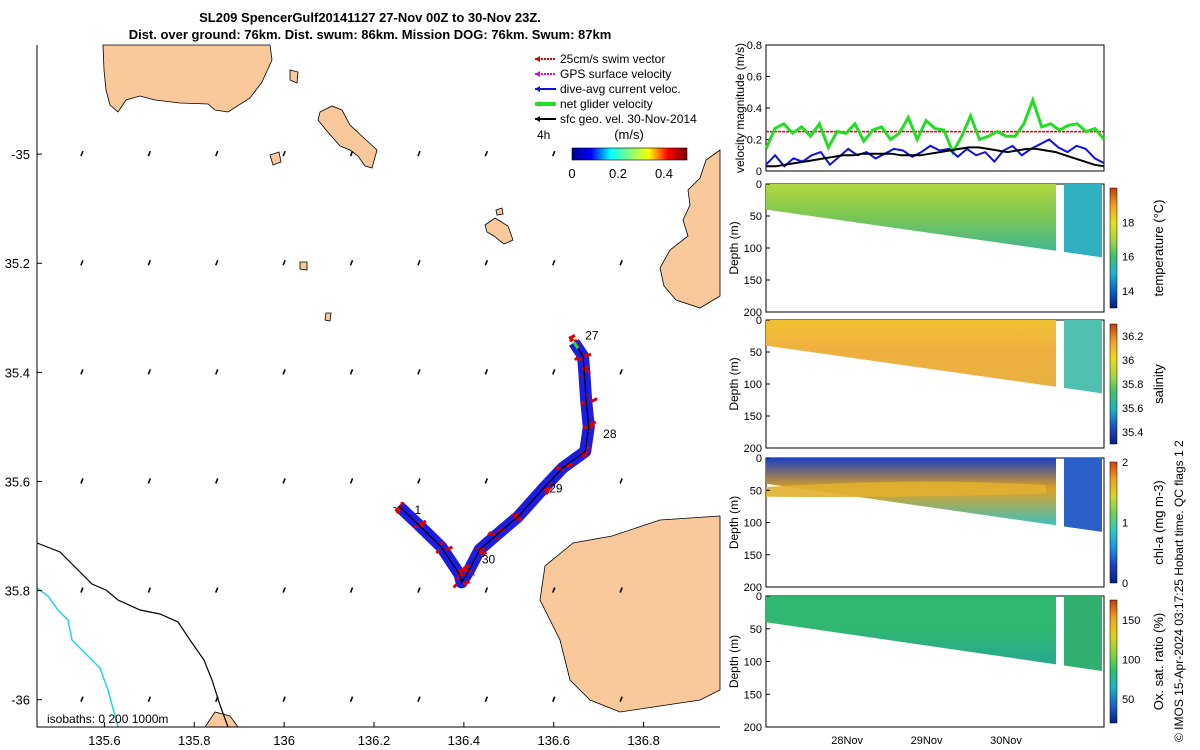 The image size is (1200, 750). What do you see at coordinates (643, 740) in the screenshot?
I see `x-tick-label: 136.8` at bounding box center [643, 740].